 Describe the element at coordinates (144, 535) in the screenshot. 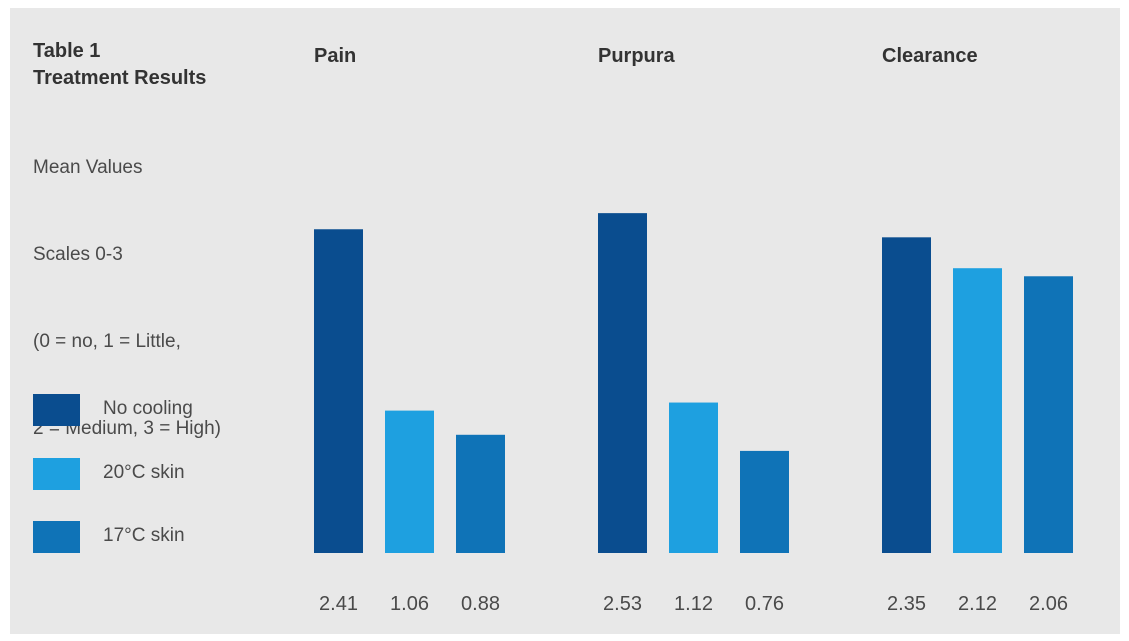

I see `legend-label: 17°C skin` at that location.